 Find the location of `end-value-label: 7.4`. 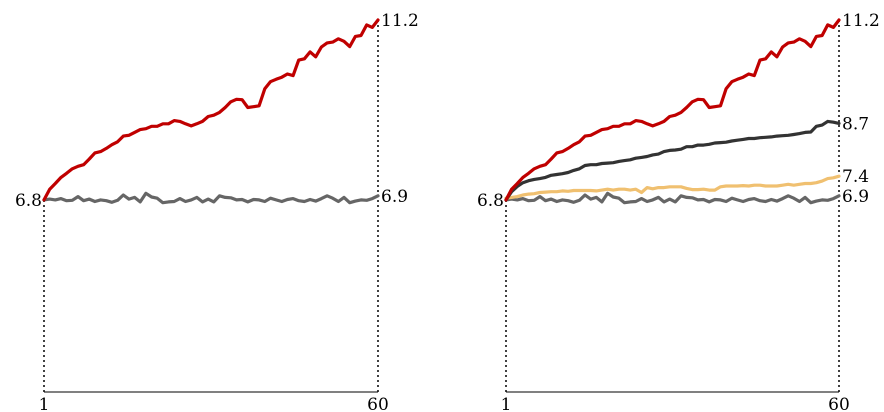

end-value-label: 7.4 is located at coordinates (855, 177).